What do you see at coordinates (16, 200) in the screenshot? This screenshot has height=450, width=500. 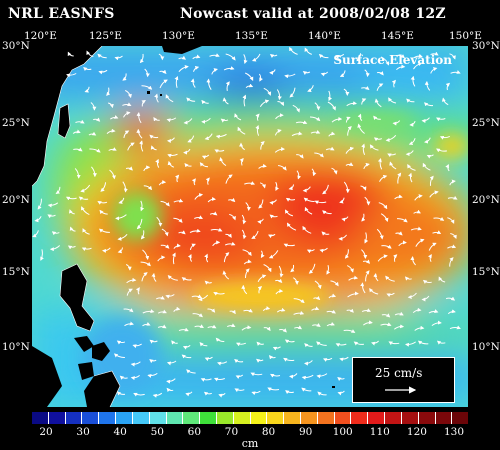 I see `lat-label-left-20: 20°N` at bounding box center [16, 200].